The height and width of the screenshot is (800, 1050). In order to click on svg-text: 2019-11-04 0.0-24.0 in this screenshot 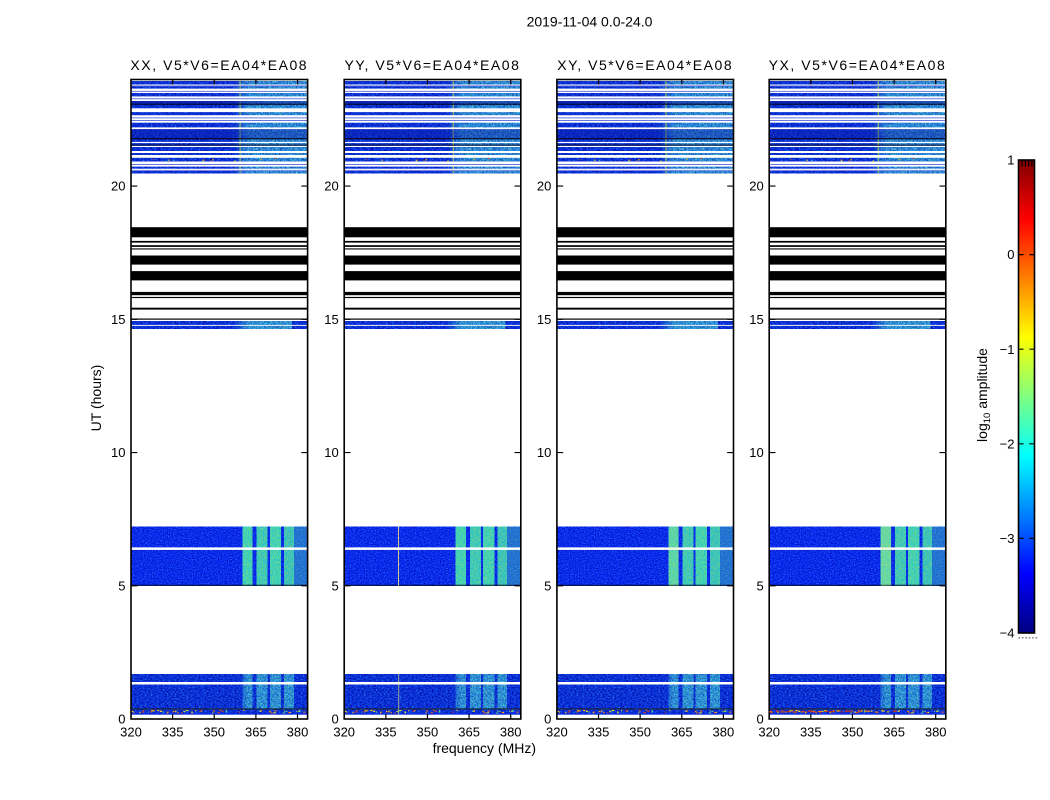, I will do `click(590, 21)`.